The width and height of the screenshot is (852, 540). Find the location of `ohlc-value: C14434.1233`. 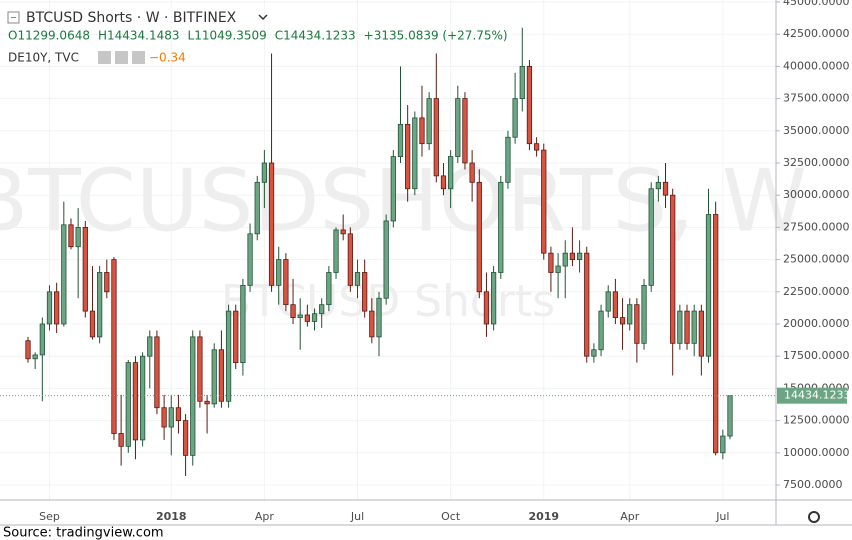

ohlc-value: C14434.1233 is located at coordinates (315, 36).